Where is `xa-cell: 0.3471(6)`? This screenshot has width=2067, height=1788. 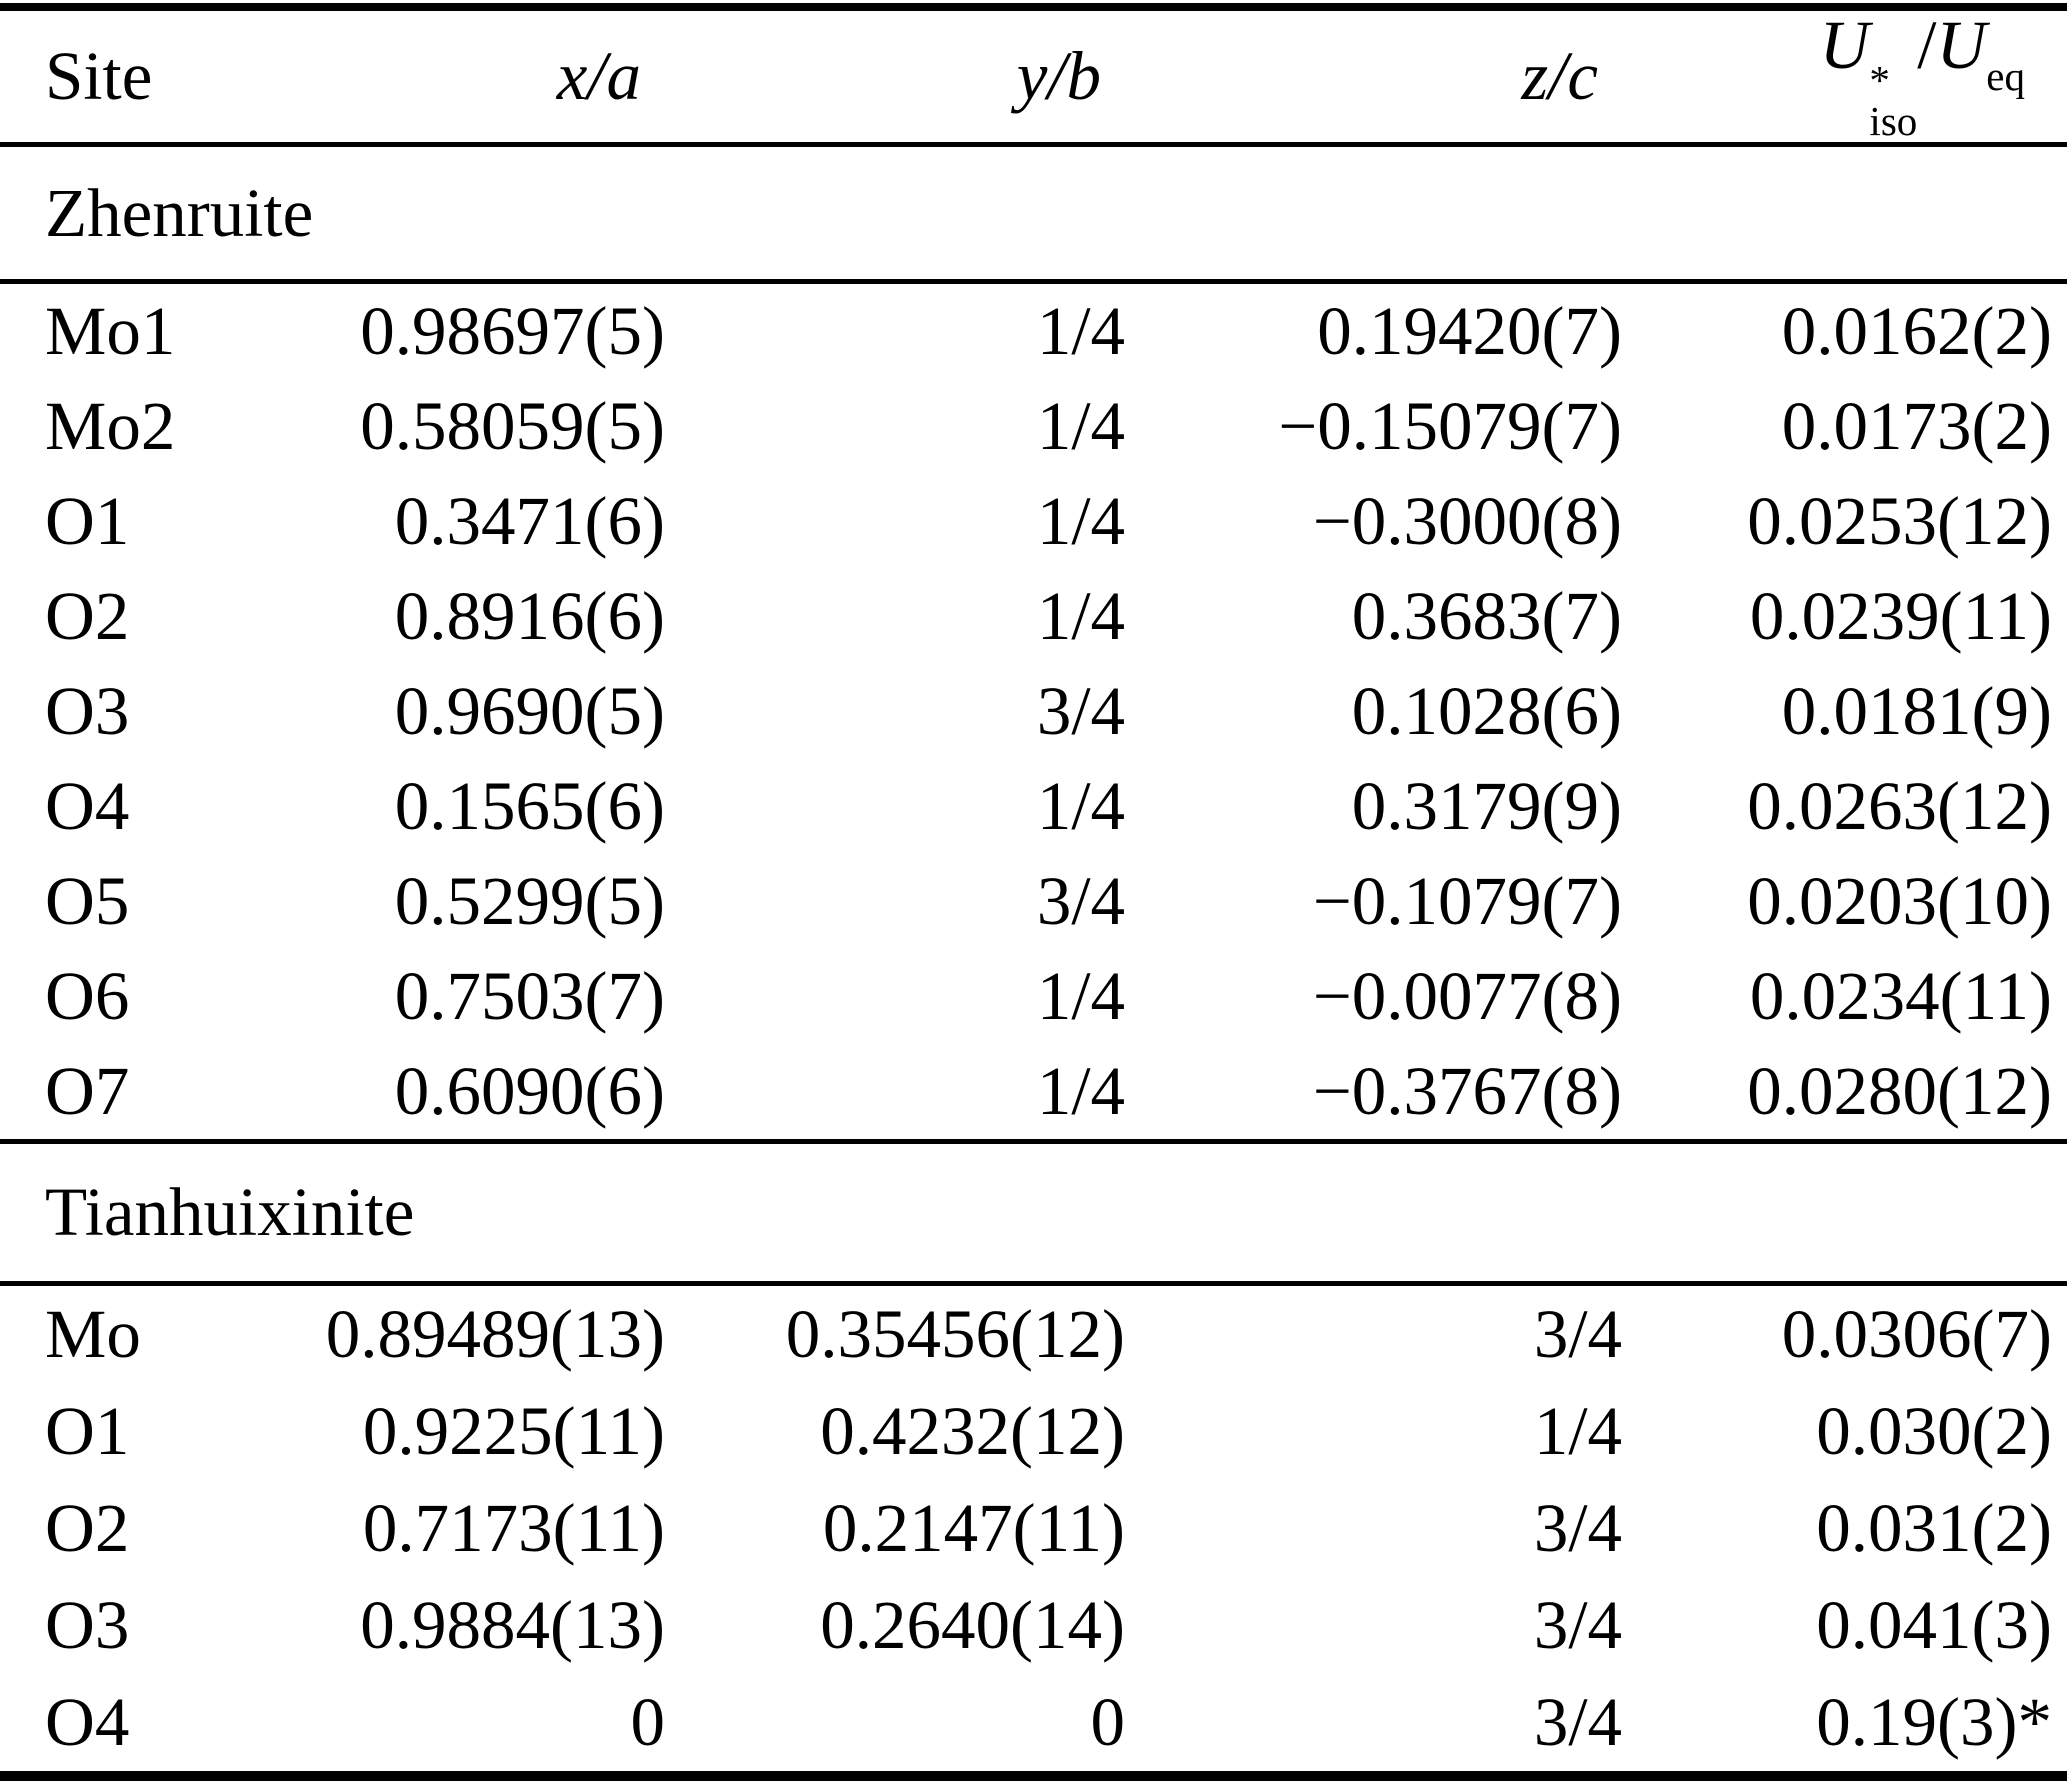 xa-cell: 0.3471(6) is located at coordinates (529, 521).